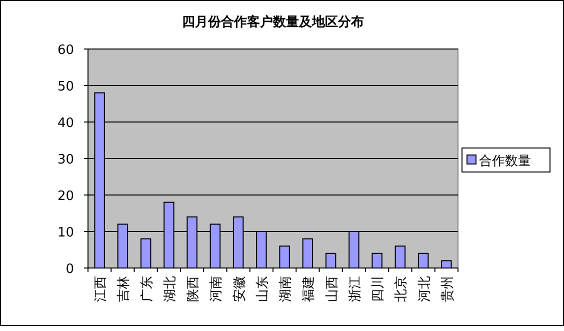 The image size is (564, 331). What do you see at coordinates (273, 22) in the screenshot?
I see `chart-title: 四月份合作客户数量及地区分布` at bounding box center [273, 22].